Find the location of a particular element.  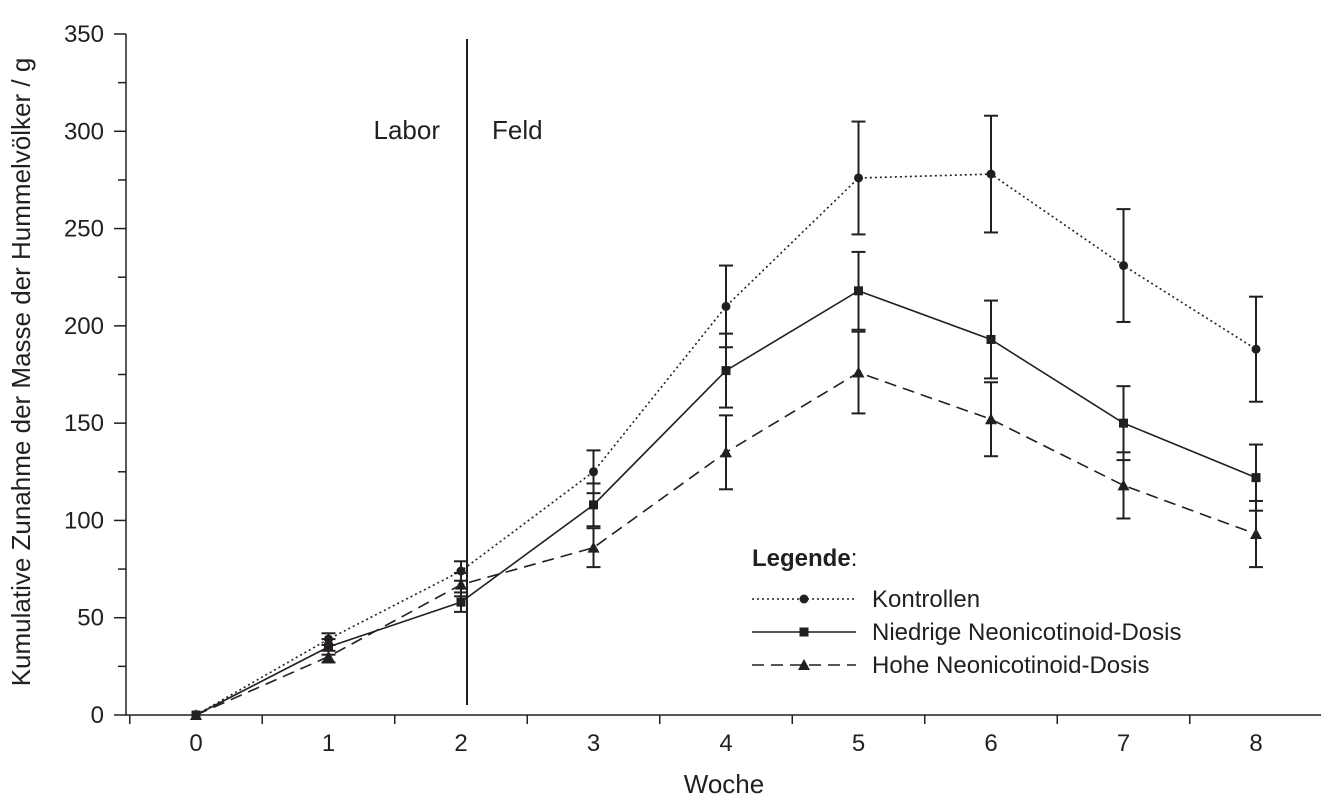

y-tick-label: 350 is located at coordinates (84, 34).